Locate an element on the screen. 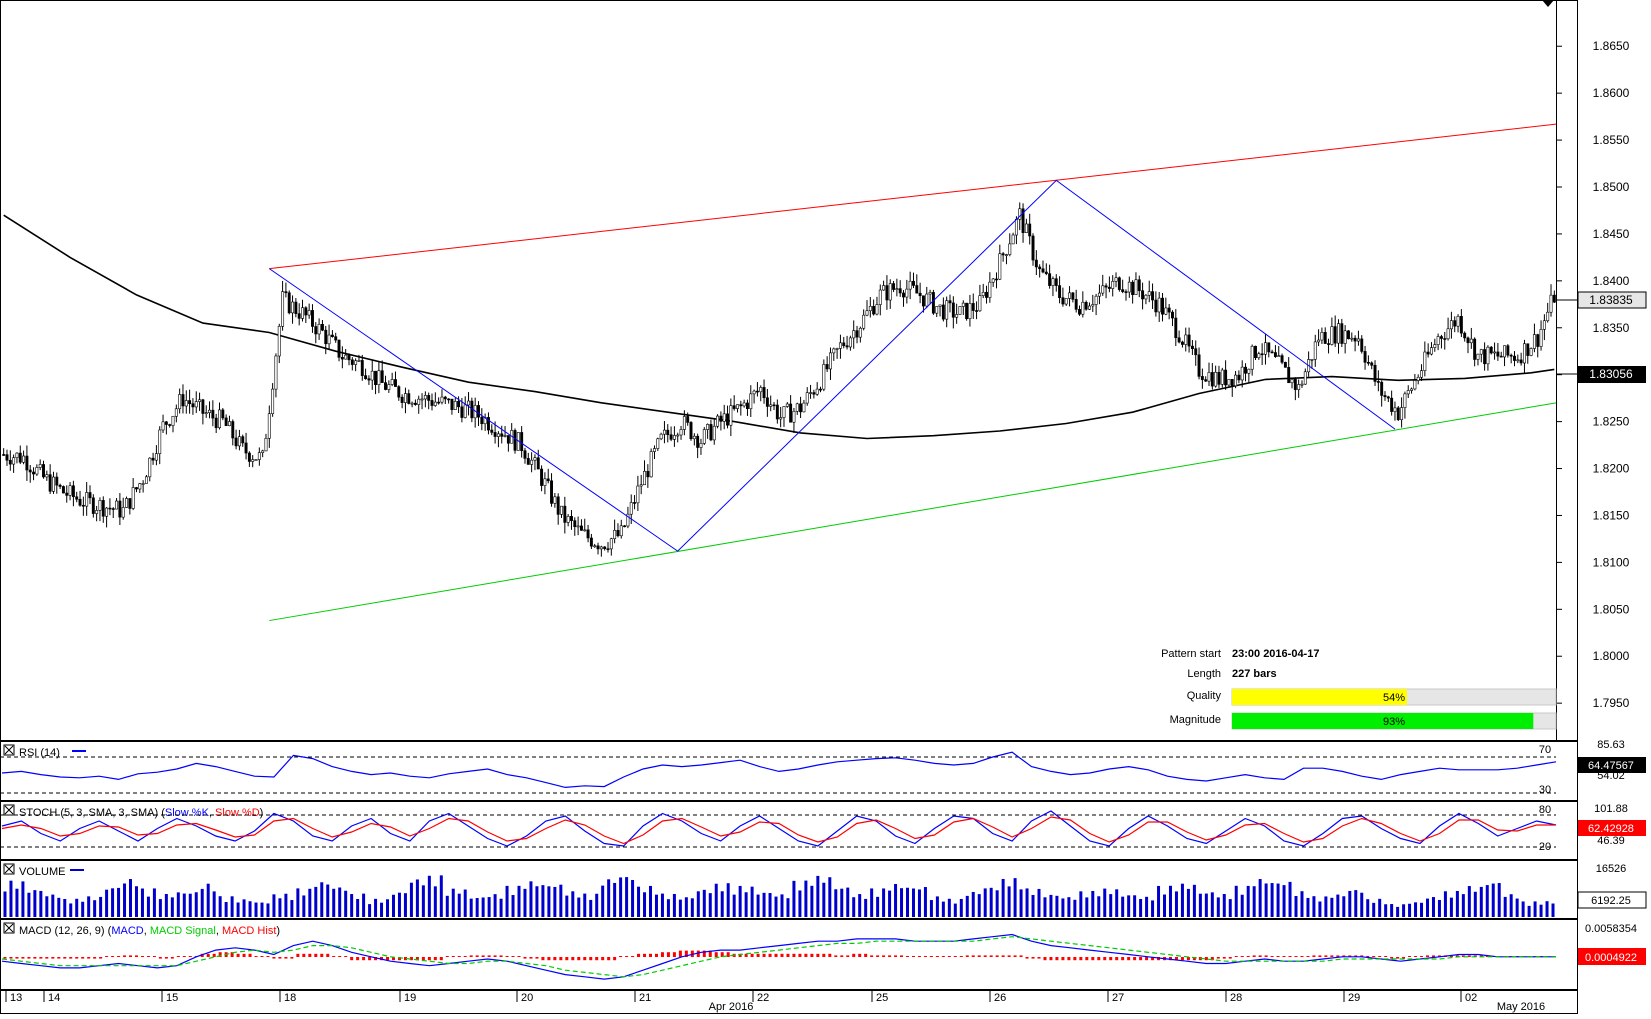 The image size is (1651, 1019). stoch-level-high: 80 is located at coordinates (1545, 810).